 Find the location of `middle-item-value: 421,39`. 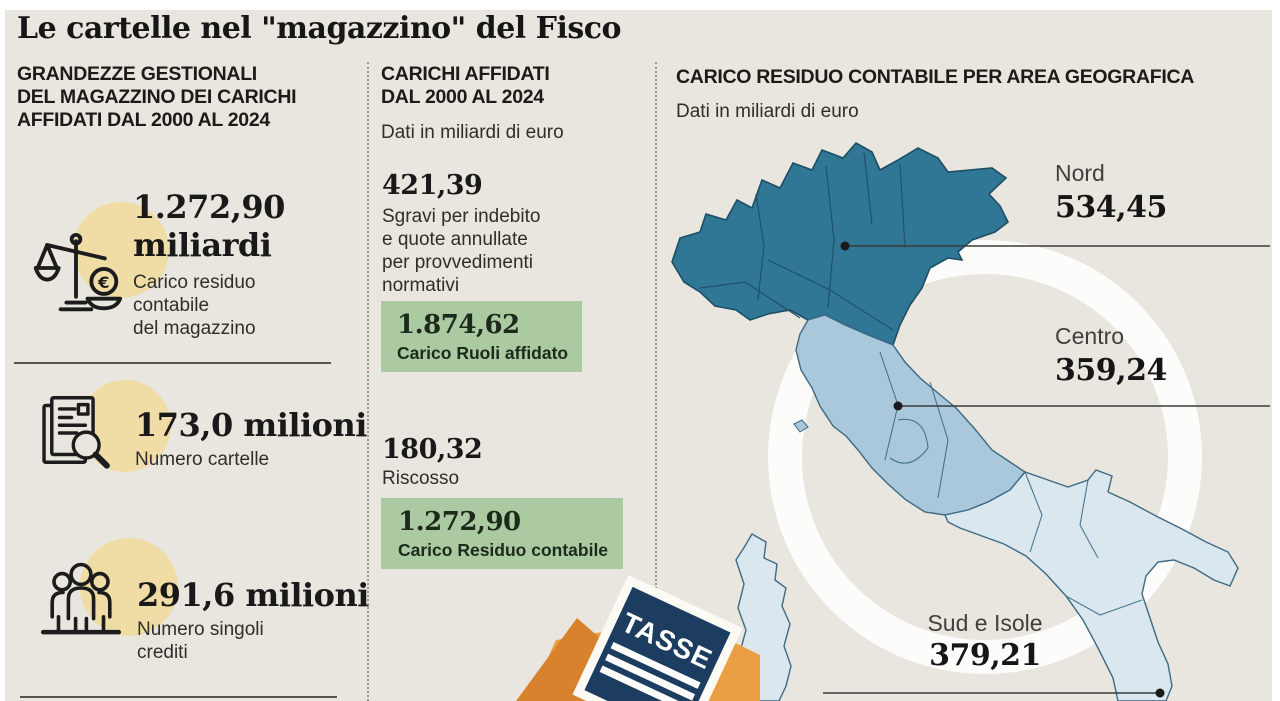

middle-item-value: 421,39 is located at coordinates (432, 185).